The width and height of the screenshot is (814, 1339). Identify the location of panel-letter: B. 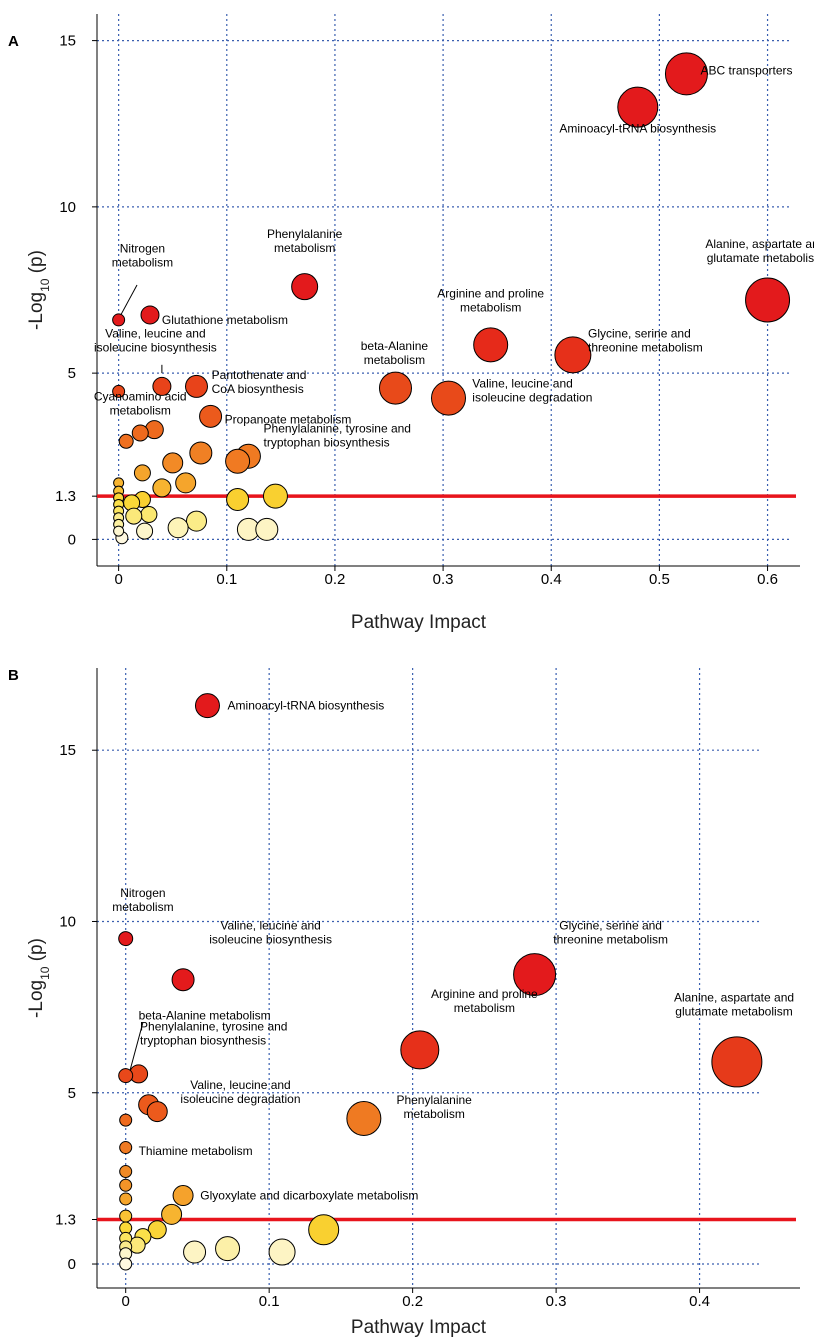
(13, 675).